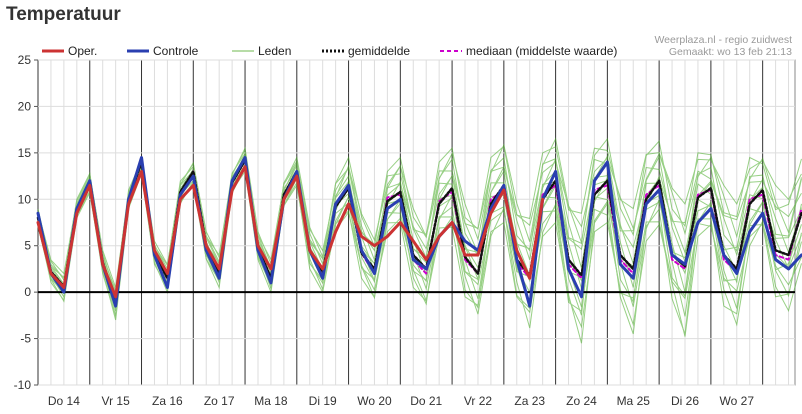  I want to click on x-day-label: Vr 22, so click(478, 401).